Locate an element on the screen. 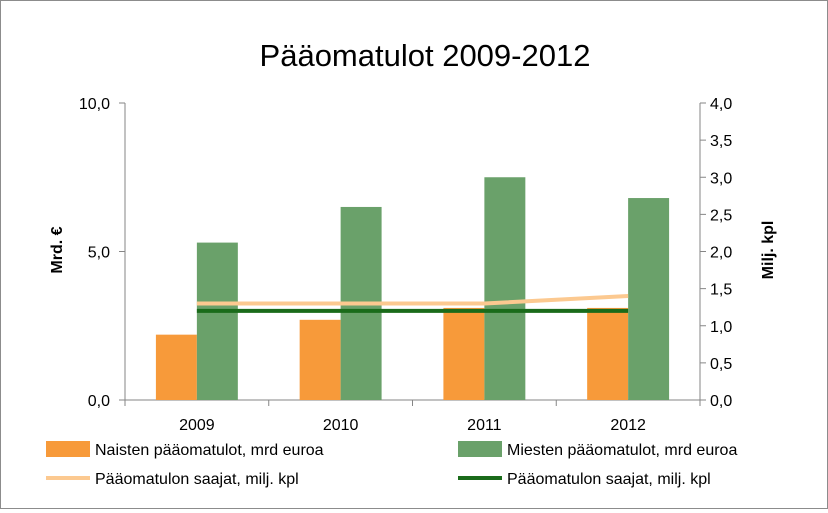  left-tick-label: 10,0 is located at coordinates (94, 104).